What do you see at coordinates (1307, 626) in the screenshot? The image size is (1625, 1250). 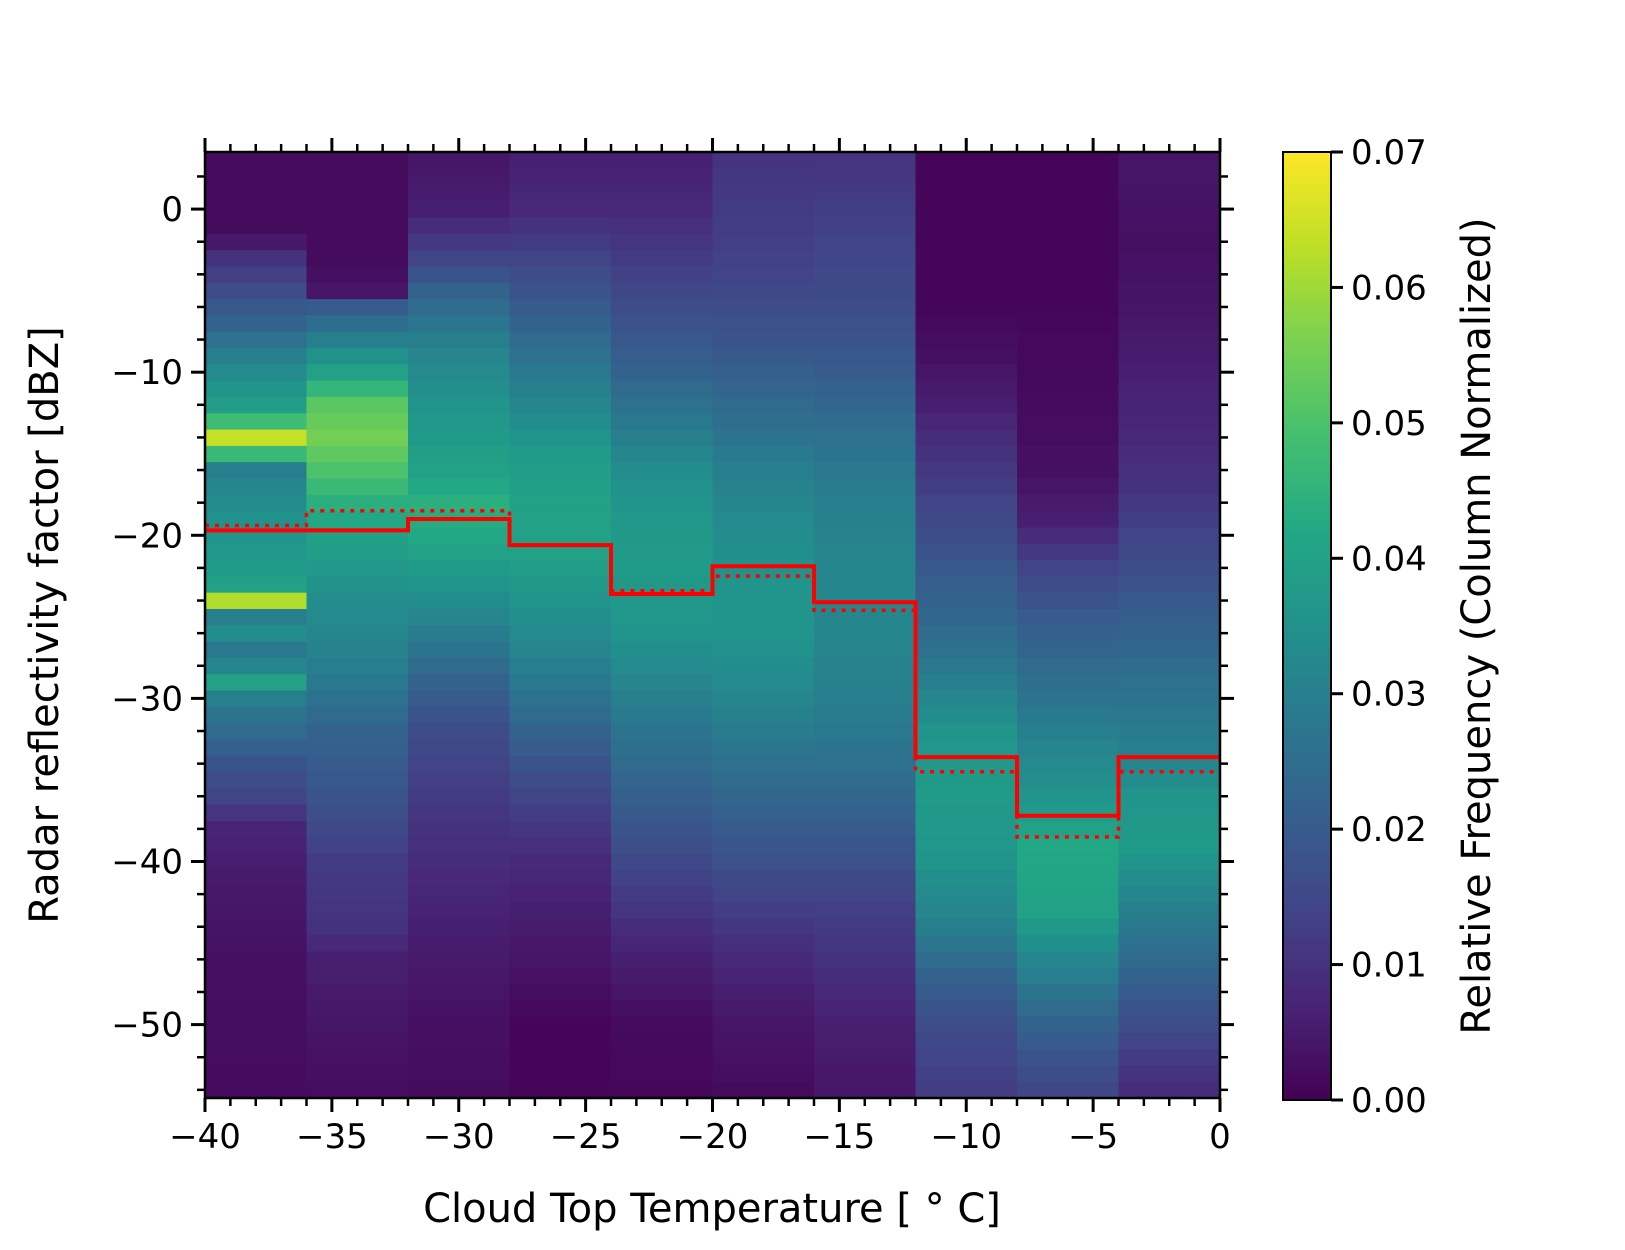 I see `colorbar` at bounding box center [1307, 626].